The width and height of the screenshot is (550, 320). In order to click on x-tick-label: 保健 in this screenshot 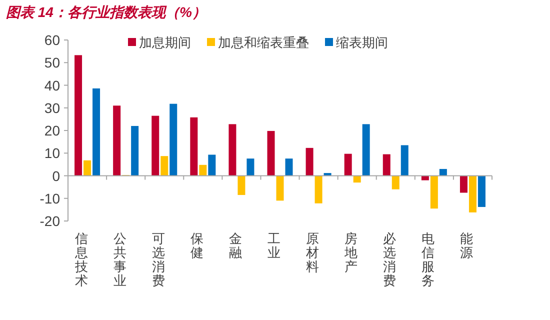, I will do `click(197, 245)`.